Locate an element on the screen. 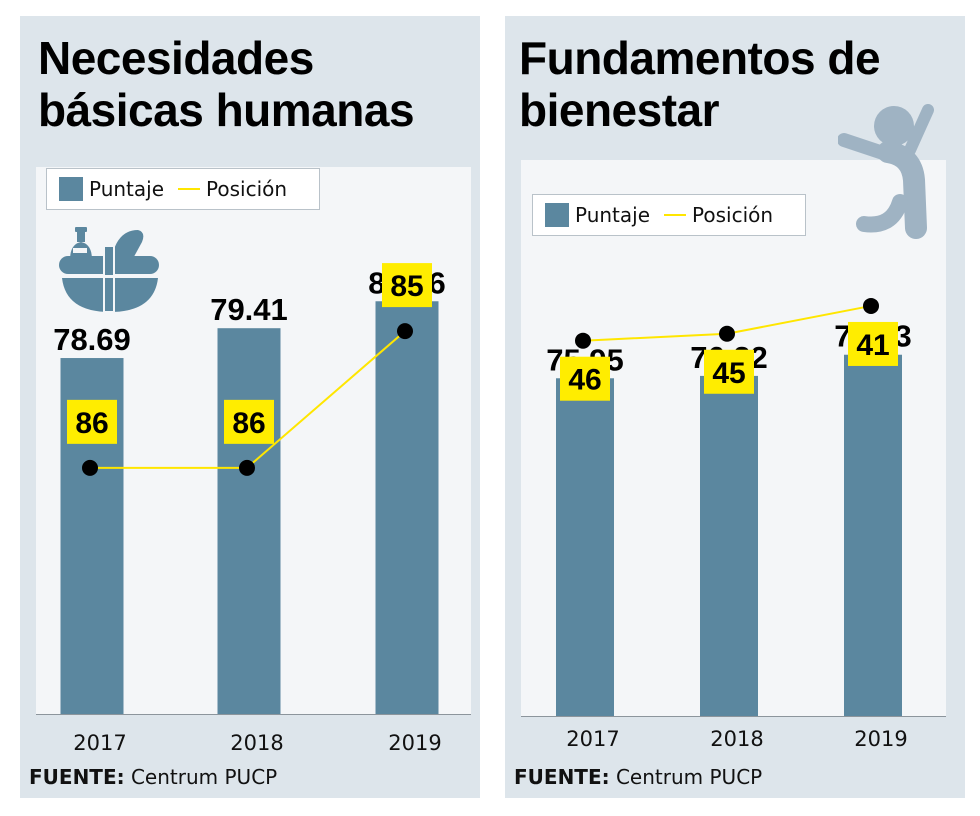  posicion-value-label: 85 is located at coordinates (406, 286).